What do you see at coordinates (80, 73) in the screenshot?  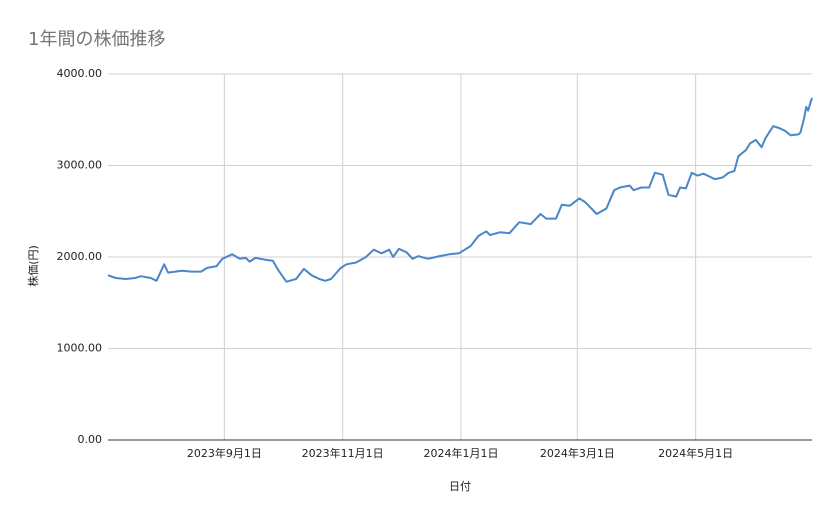 I see `y-tick-label: 4000.00` at bounding box center [80, 73].